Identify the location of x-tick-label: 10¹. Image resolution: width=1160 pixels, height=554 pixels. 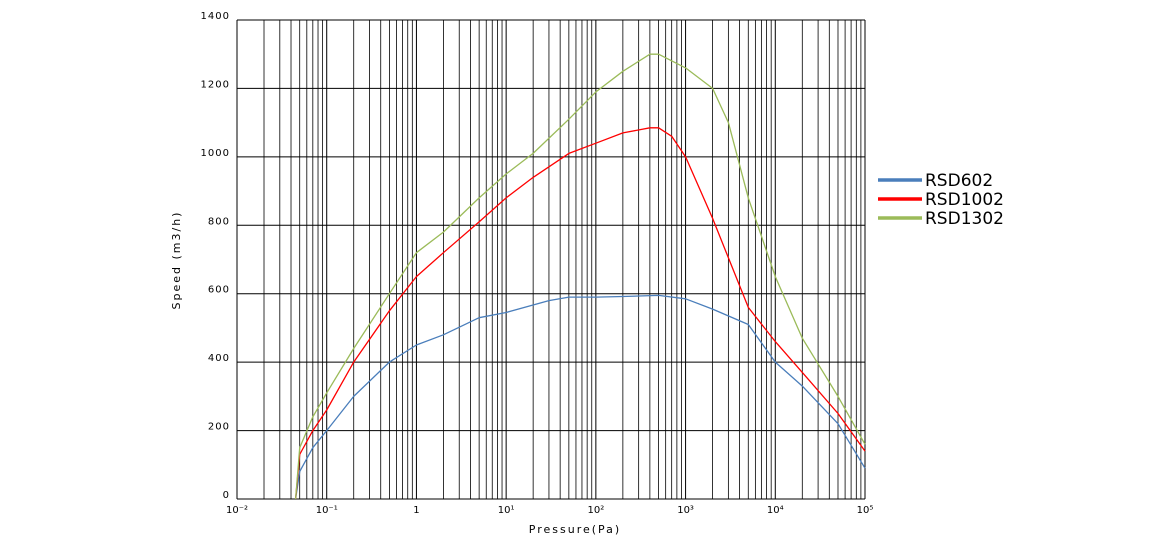
(506, 510).